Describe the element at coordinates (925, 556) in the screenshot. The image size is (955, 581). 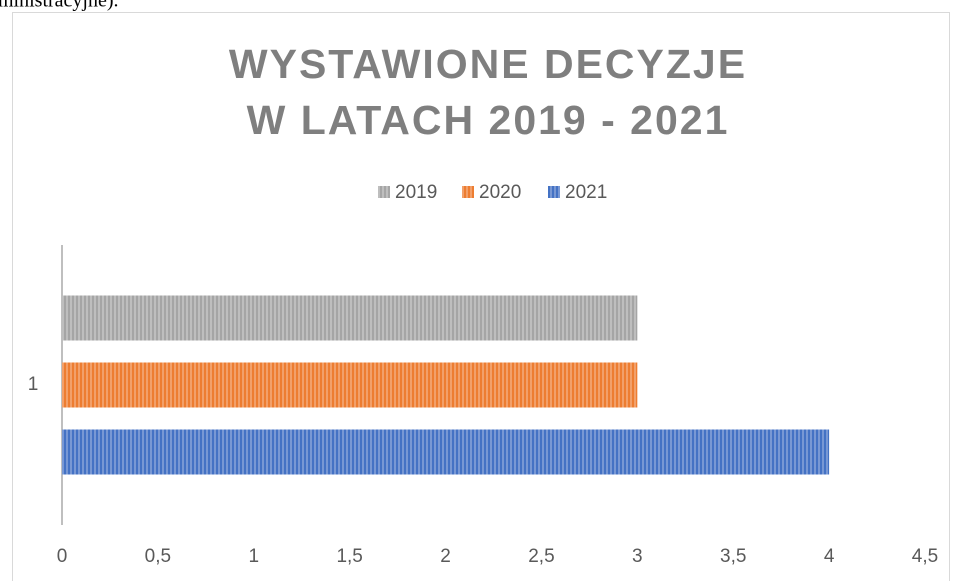
I see `x-tick-label: 4,5` at that location.